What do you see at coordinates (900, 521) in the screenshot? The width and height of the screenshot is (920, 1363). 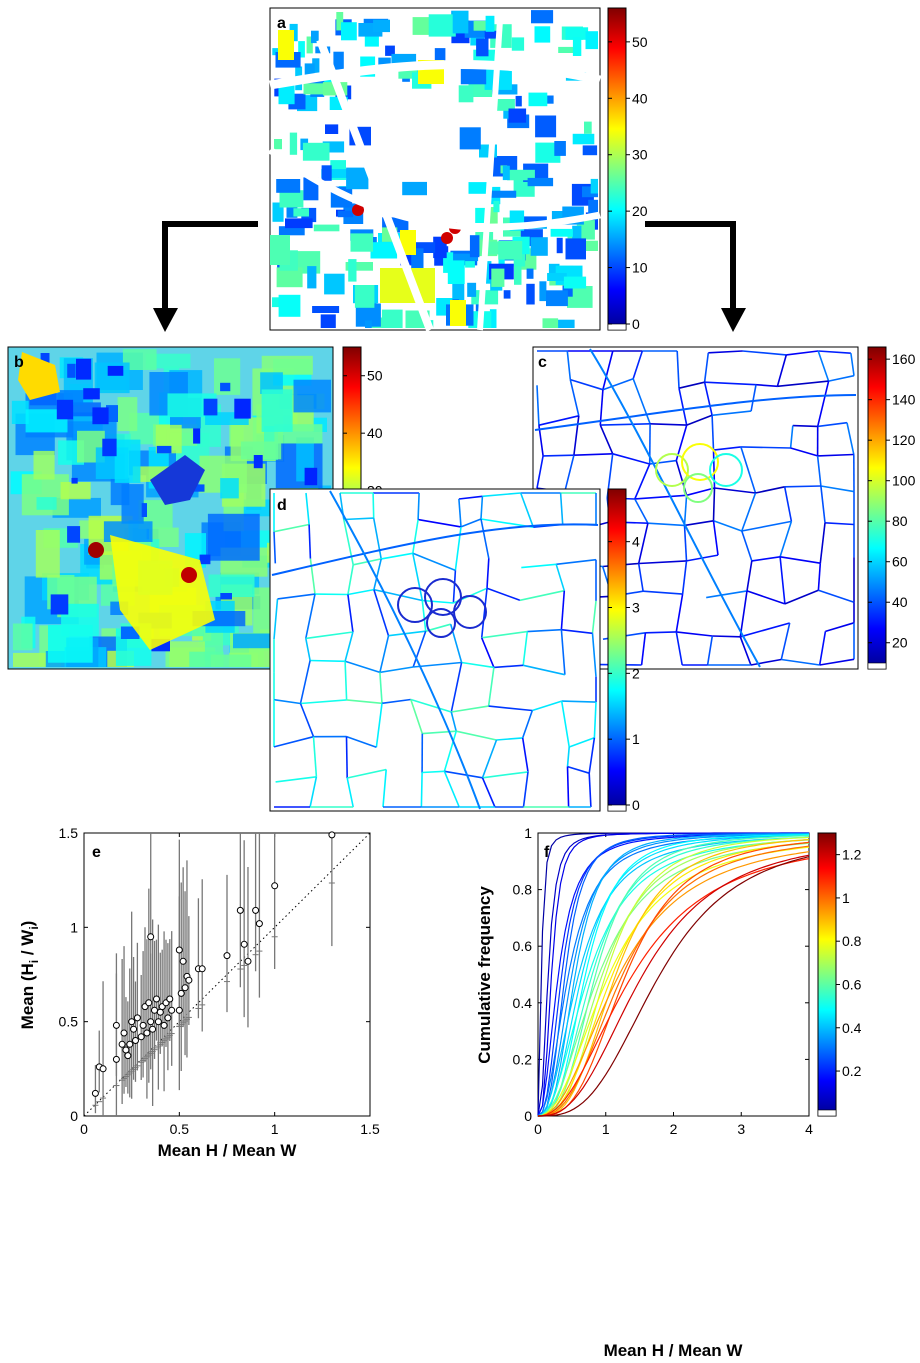 I see `colorbar-c-tick-3: 80` at bounding box center [900, 521].